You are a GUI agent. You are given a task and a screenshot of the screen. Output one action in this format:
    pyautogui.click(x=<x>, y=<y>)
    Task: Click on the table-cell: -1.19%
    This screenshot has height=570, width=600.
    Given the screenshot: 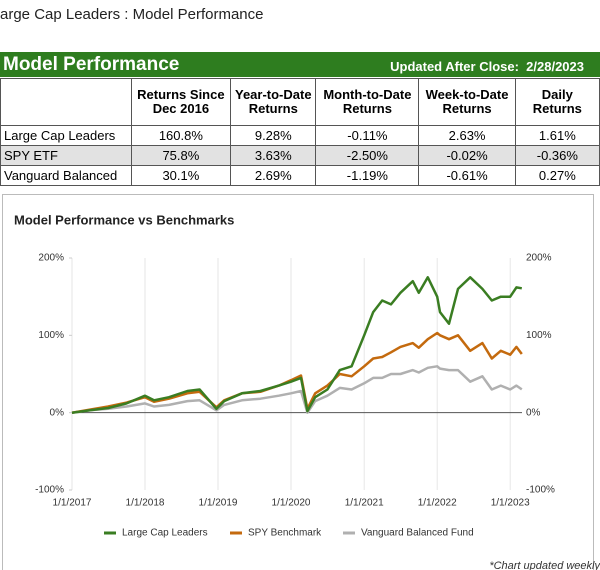 What is the action you would take?
    pyautogui.click(x=367, y=175)
    